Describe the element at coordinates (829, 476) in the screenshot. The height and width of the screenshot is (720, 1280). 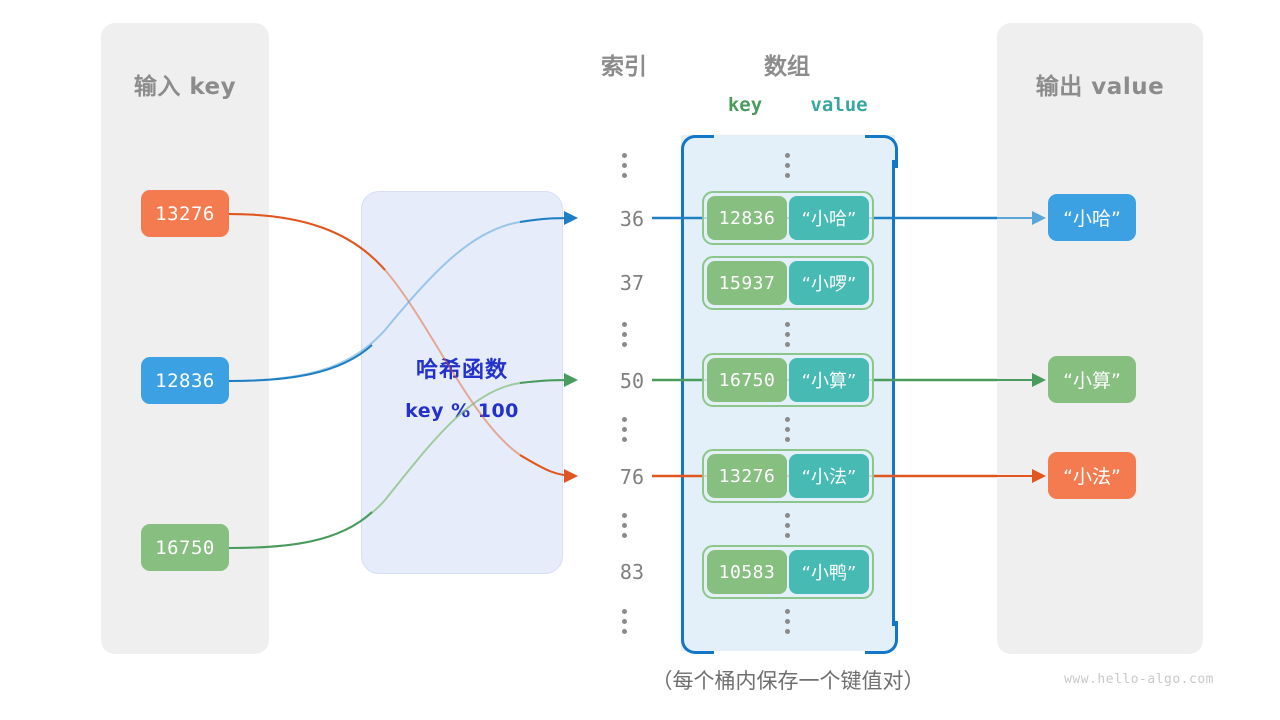
I see `bucket-value: “小法”` at that location.